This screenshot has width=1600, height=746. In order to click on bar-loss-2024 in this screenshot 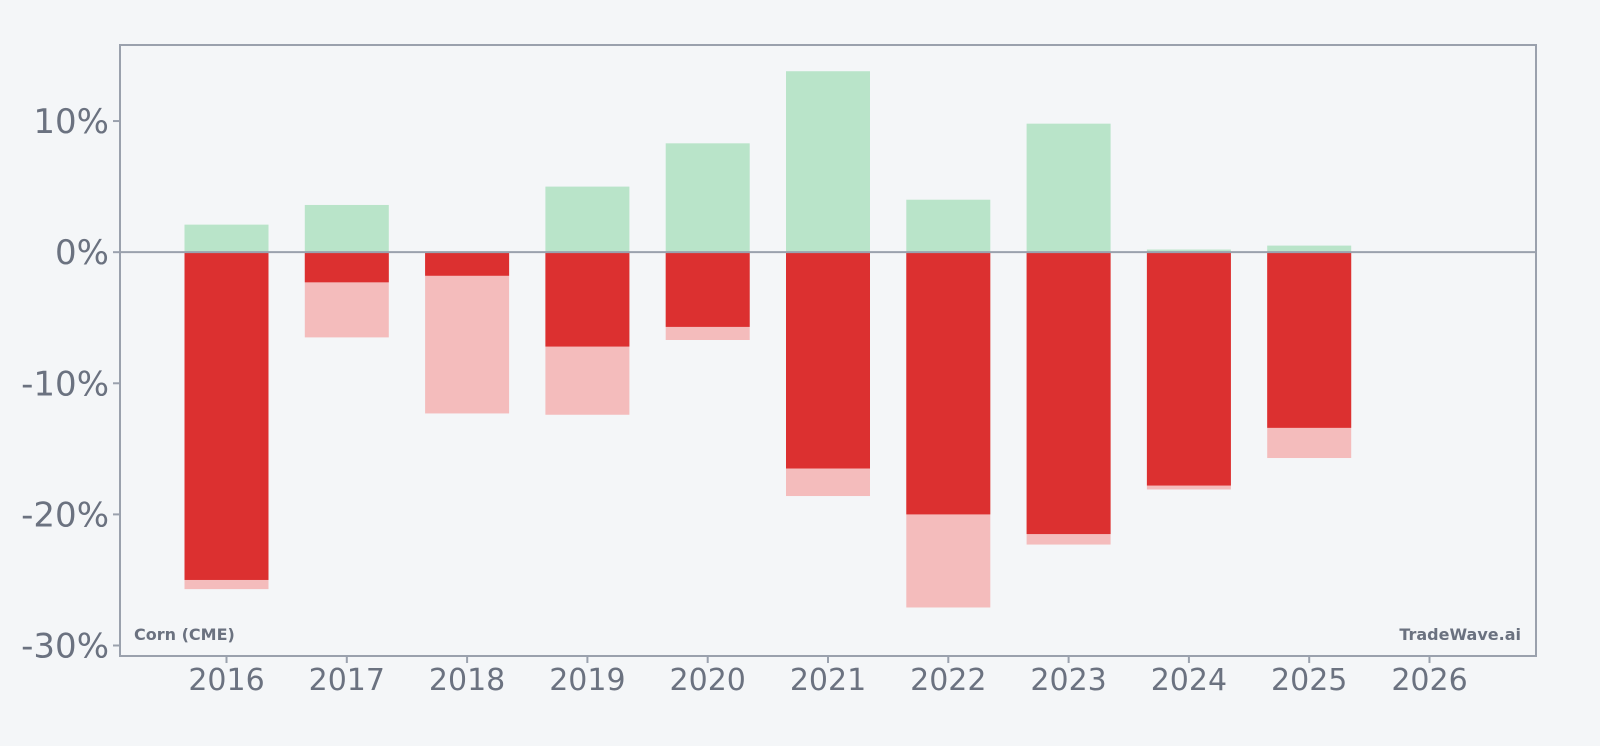, I will do `click(1188, 369)`.